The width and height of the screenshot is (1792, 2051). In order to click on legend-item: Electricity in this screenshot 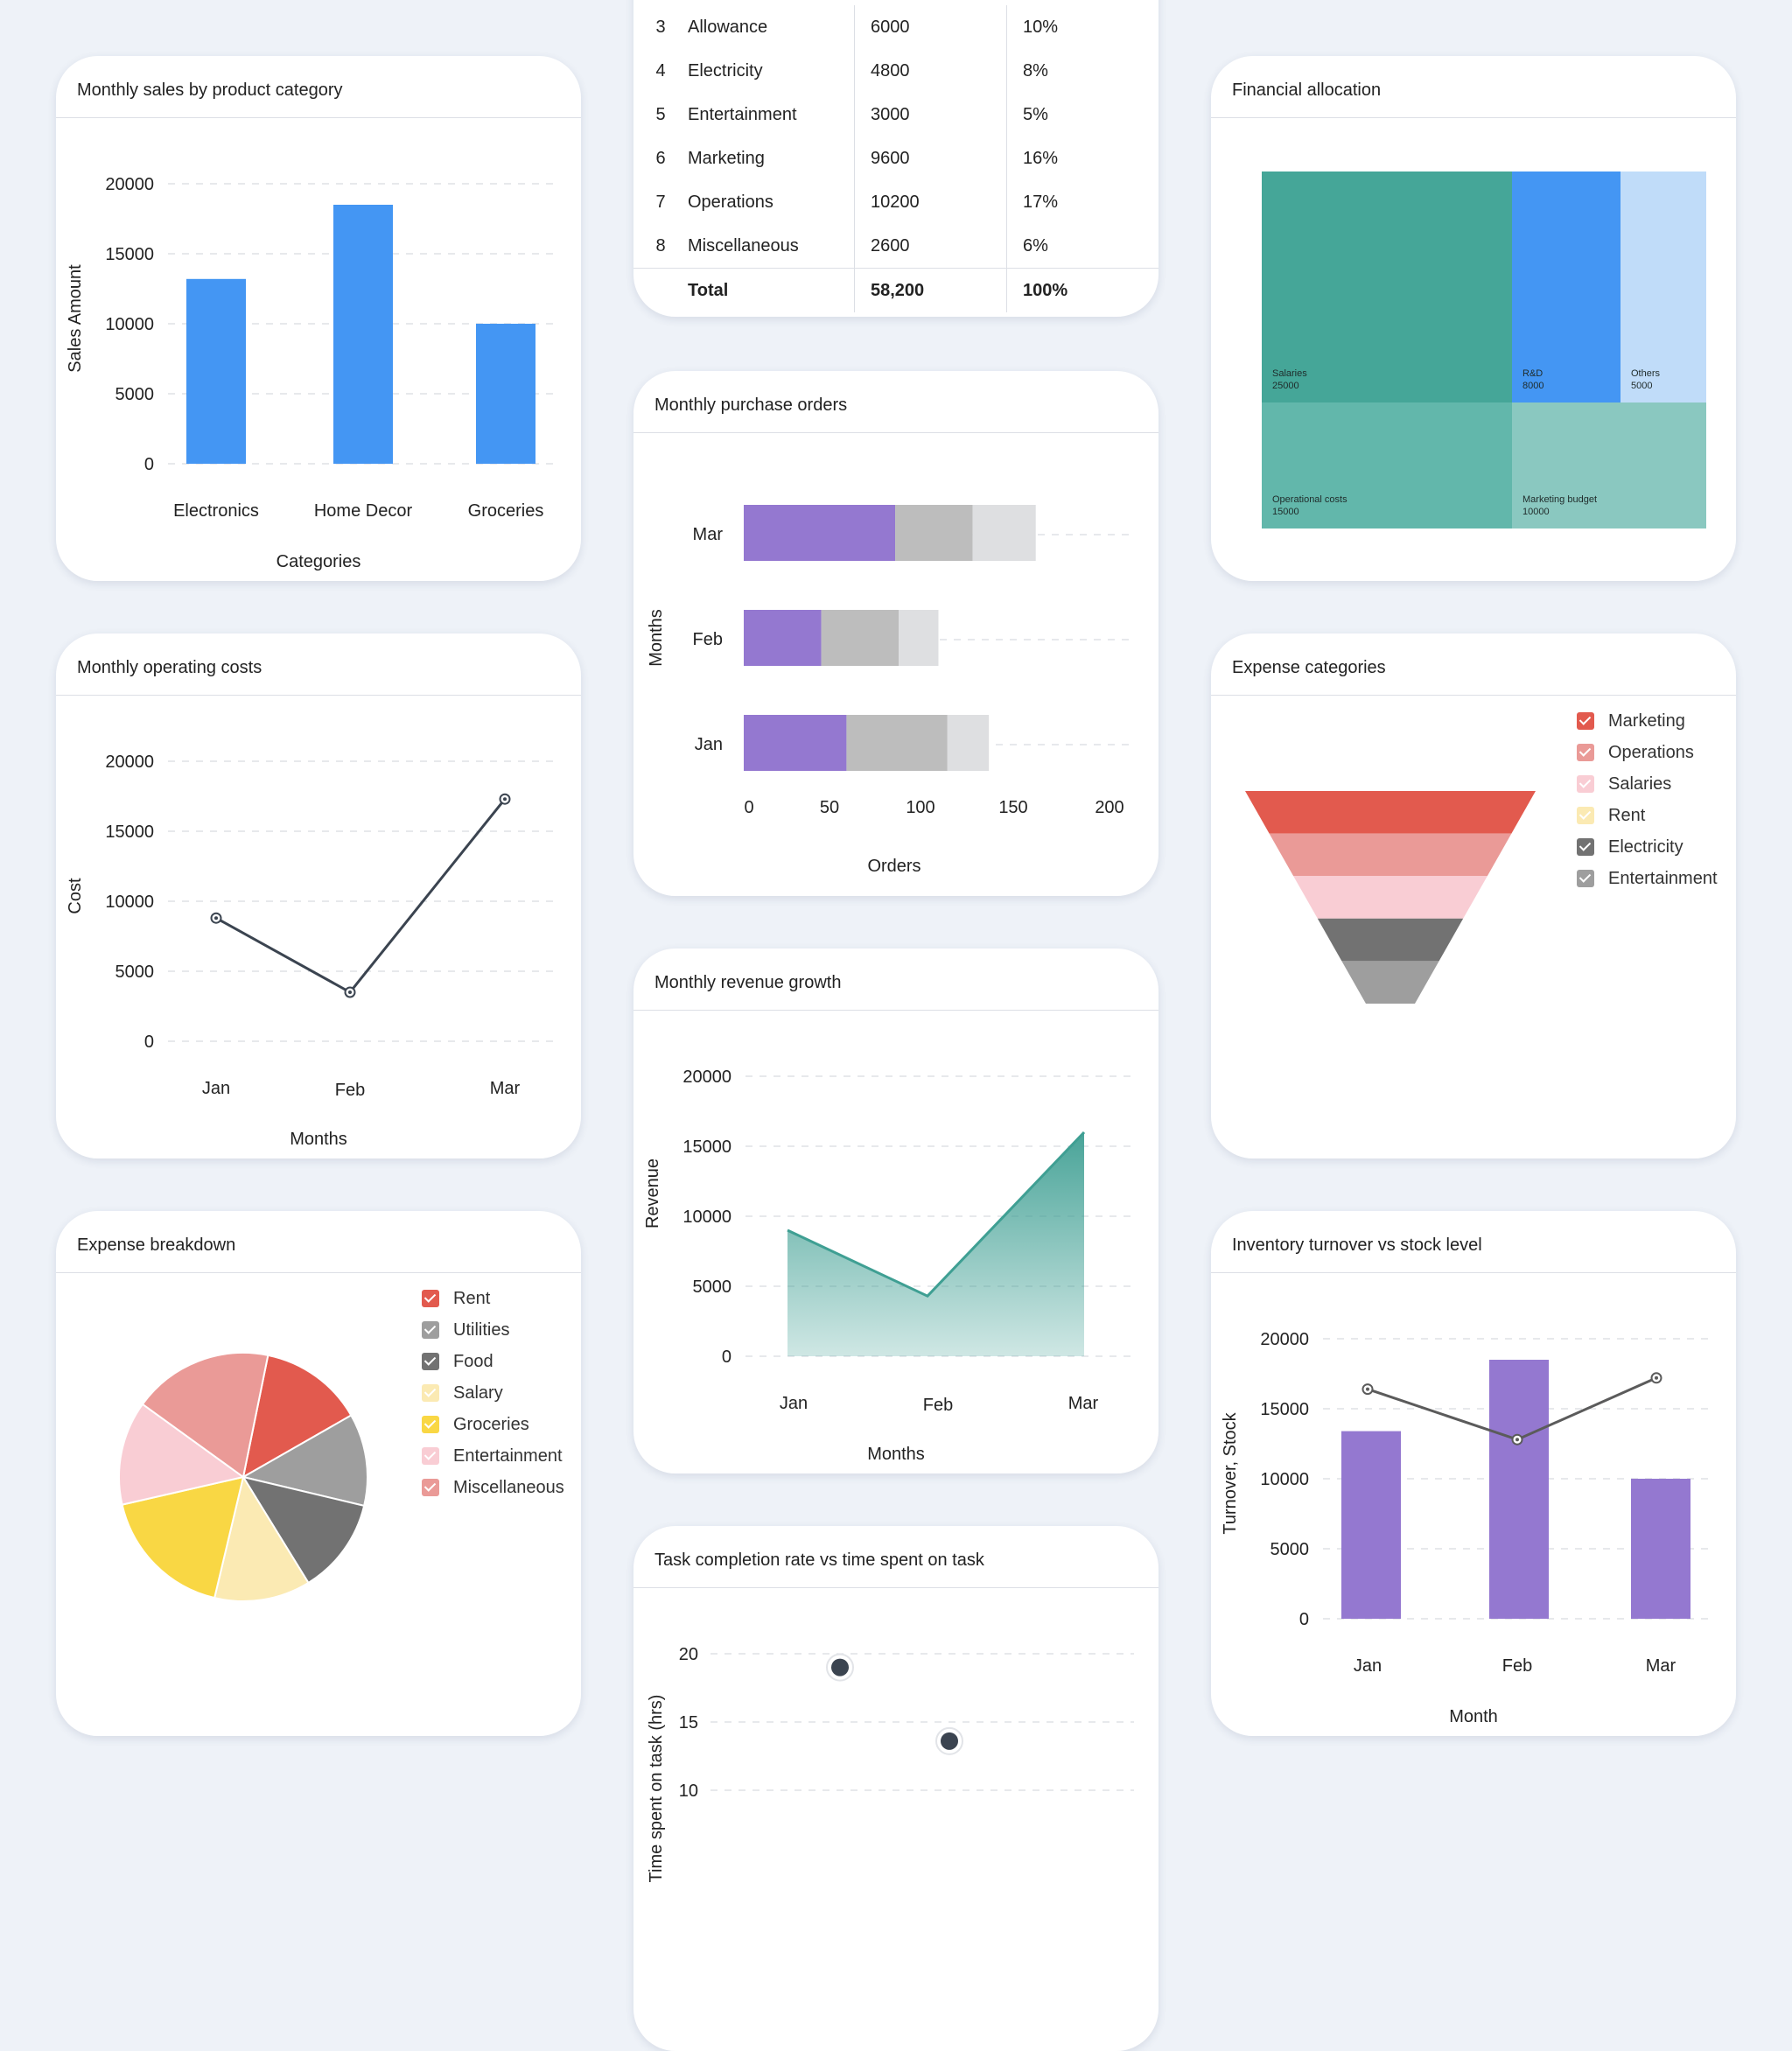, I will do `click(1647, 847)`.